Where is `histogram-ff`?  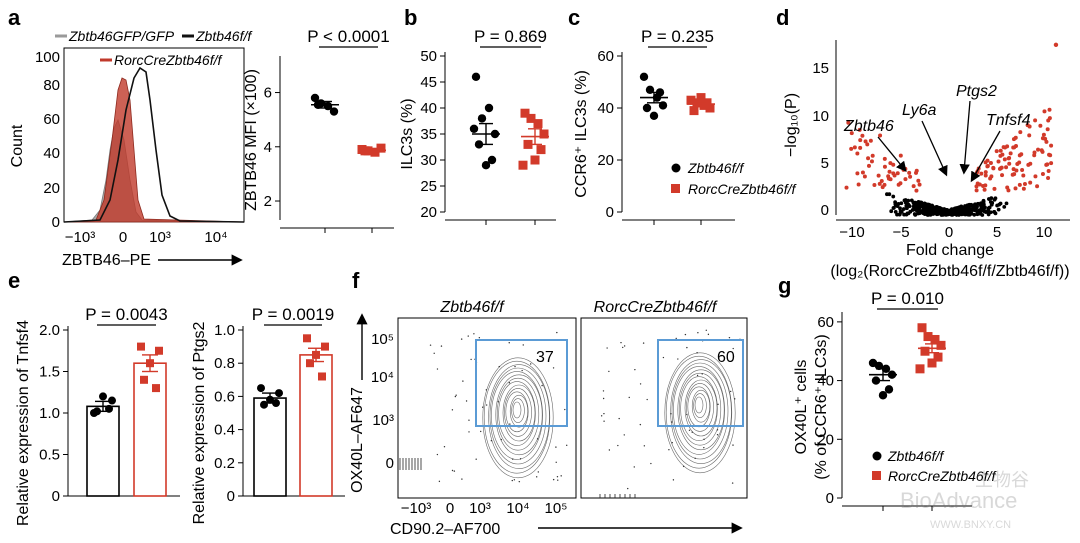
histogram-ff is located at coordinates (154, 144).